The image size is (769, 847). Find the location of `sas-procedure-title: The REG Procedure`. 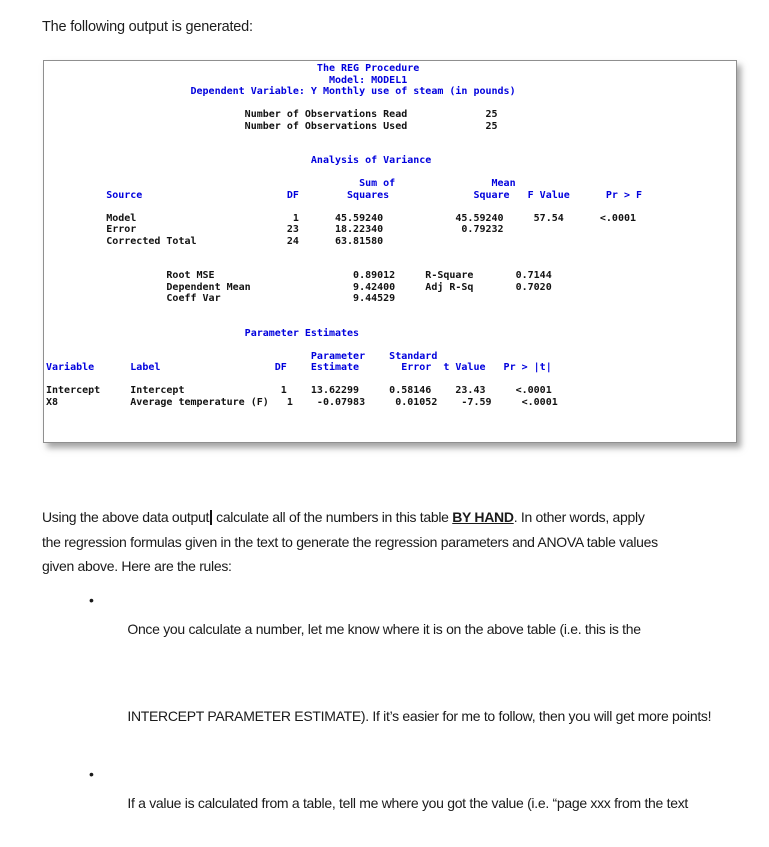

sas-procedure-title: The REG Procedure is located at coordinates (233, 68).